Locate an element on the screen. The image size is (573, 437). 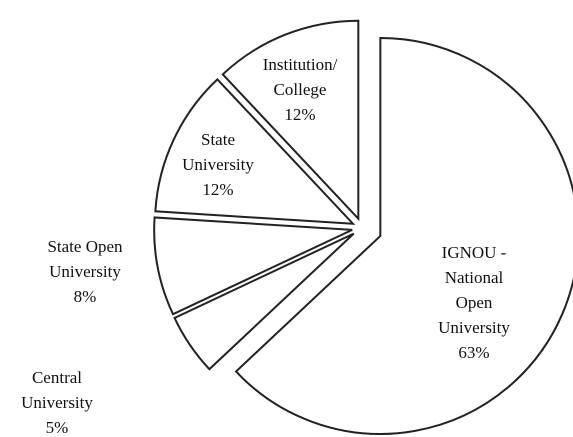
slice-label: State Open University 8% is located at coordinates (84, 271).